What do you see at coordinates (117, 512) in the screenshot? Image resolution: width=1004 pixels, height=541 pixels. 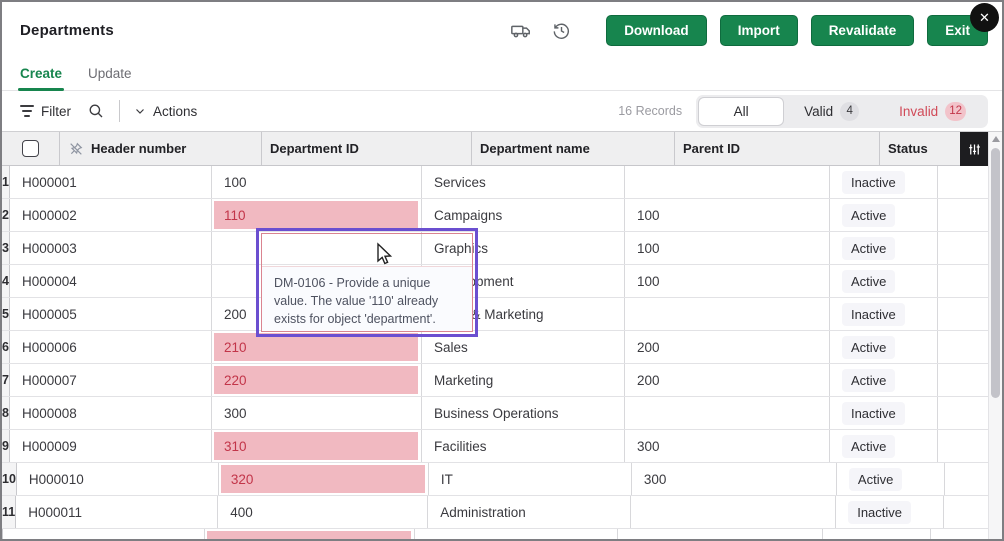 I see `cell-header-number: H000011` at bounding box center [117, 512].